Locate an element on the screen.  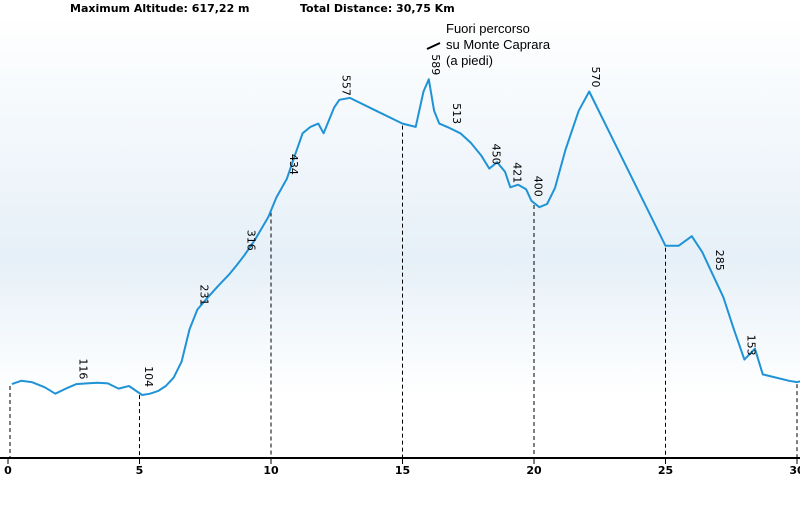
x-tick-label: 15 is located at coordinates (402, 470).